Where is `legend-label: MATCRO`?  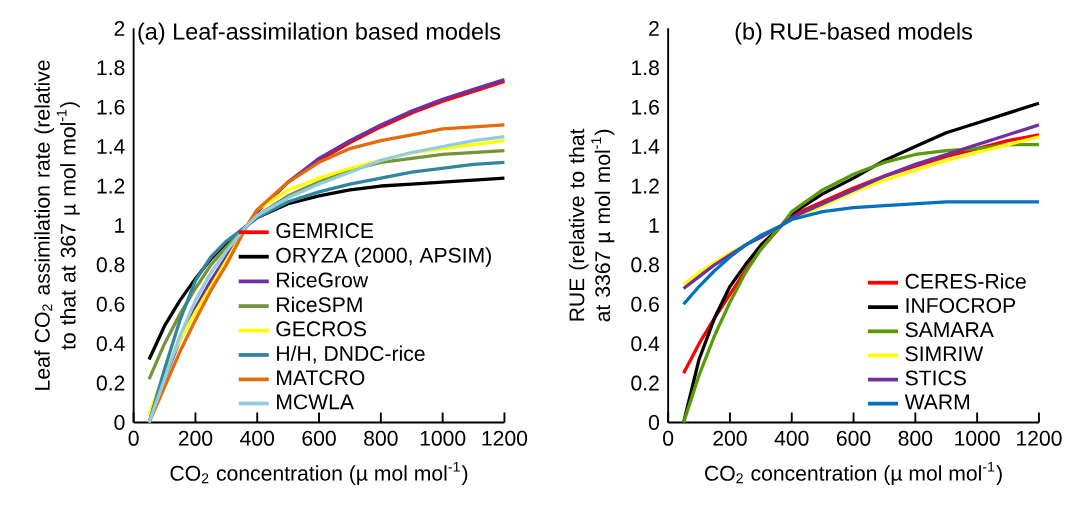 legend-label: MATCRO is located at coordinates (321, 378).